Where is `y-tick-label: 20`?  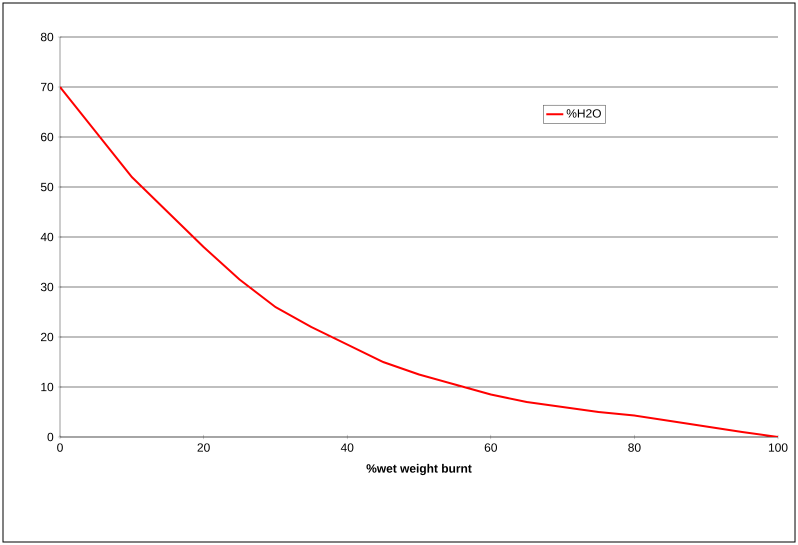
y-tick-label: 20 is located at coordinates (47, 337).